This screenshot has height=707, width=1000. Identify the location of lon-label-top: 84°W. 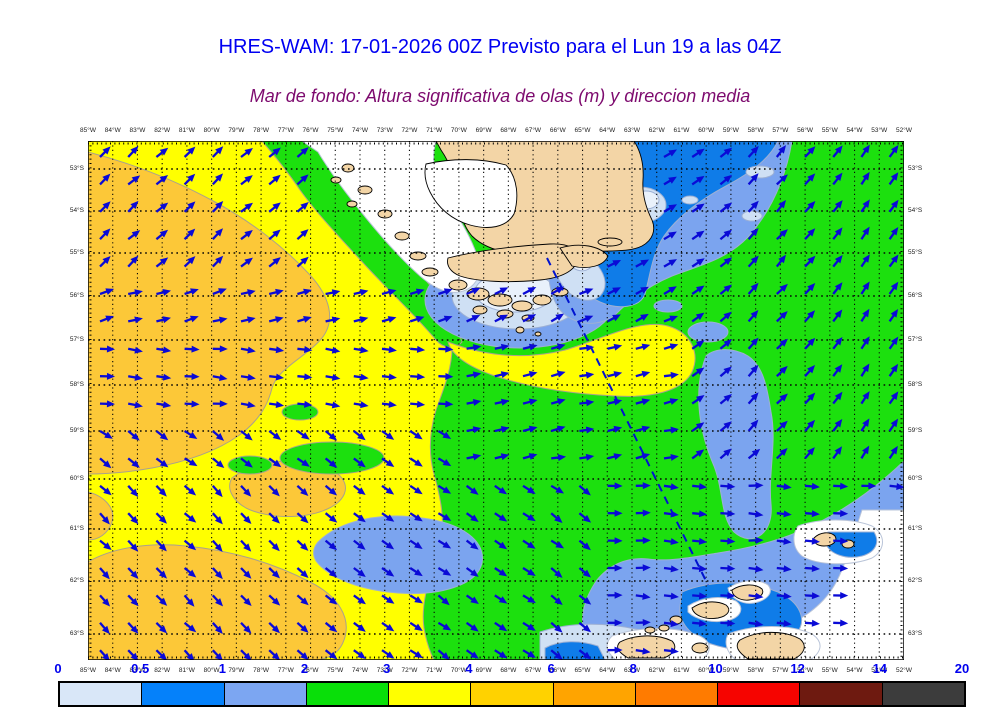
(112, 130).